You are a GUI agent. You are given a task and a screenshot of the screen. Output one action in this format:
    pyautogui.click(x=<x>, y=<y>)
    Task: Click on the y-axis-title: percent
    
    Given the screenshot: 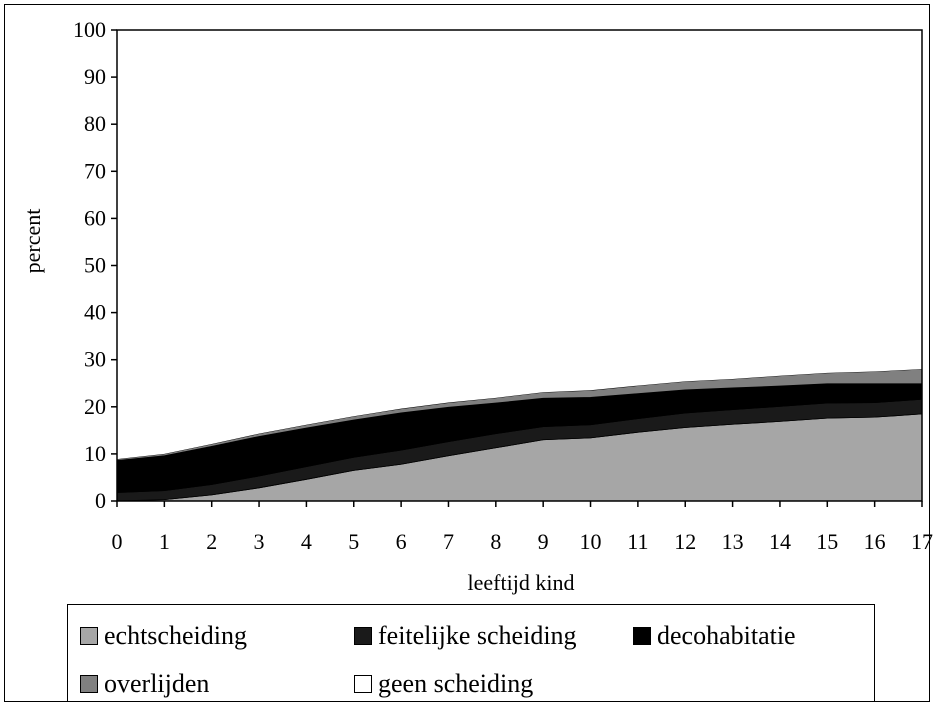 What is the action you would take?
    pyautogui.click(x=32, y=241)
    